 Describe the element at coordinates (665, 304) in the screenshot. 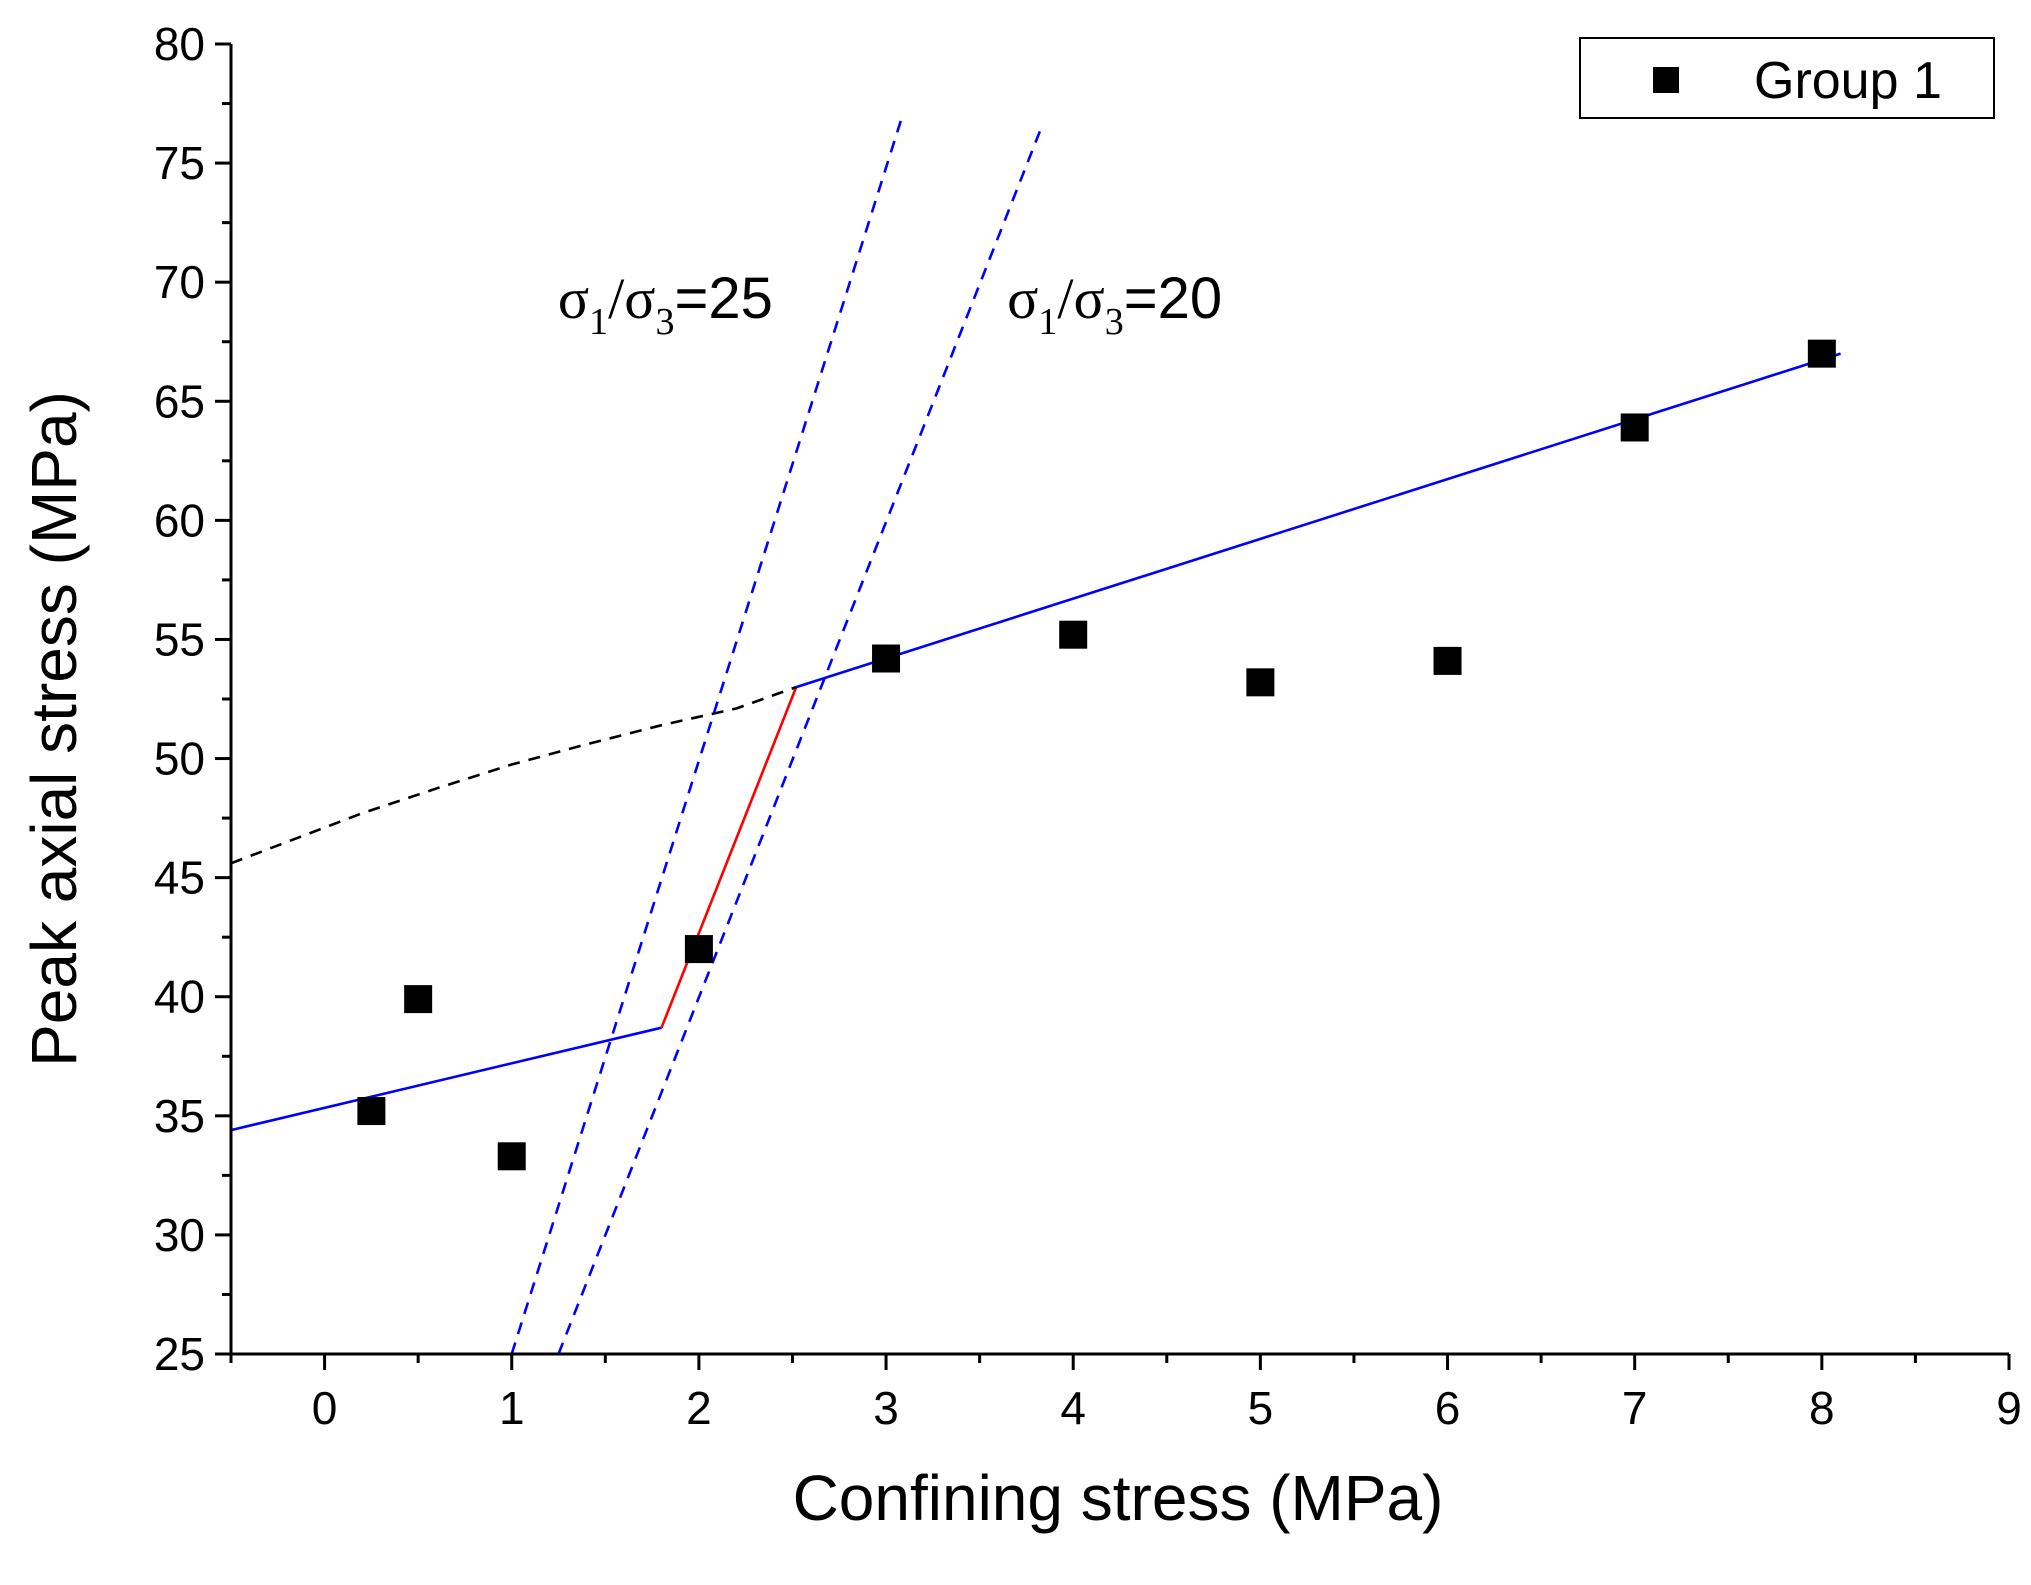

I see `ratio-25-label: σ1/σ3=25` at that location.